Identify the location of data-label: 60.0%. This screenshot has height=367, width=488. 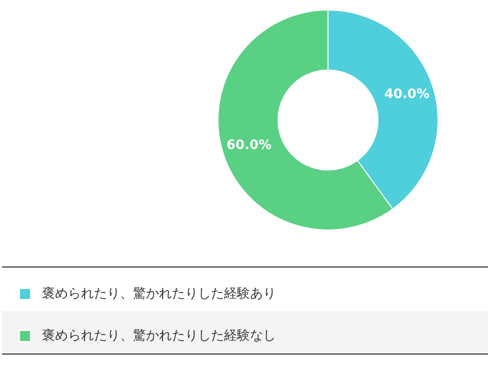
(249, 146).